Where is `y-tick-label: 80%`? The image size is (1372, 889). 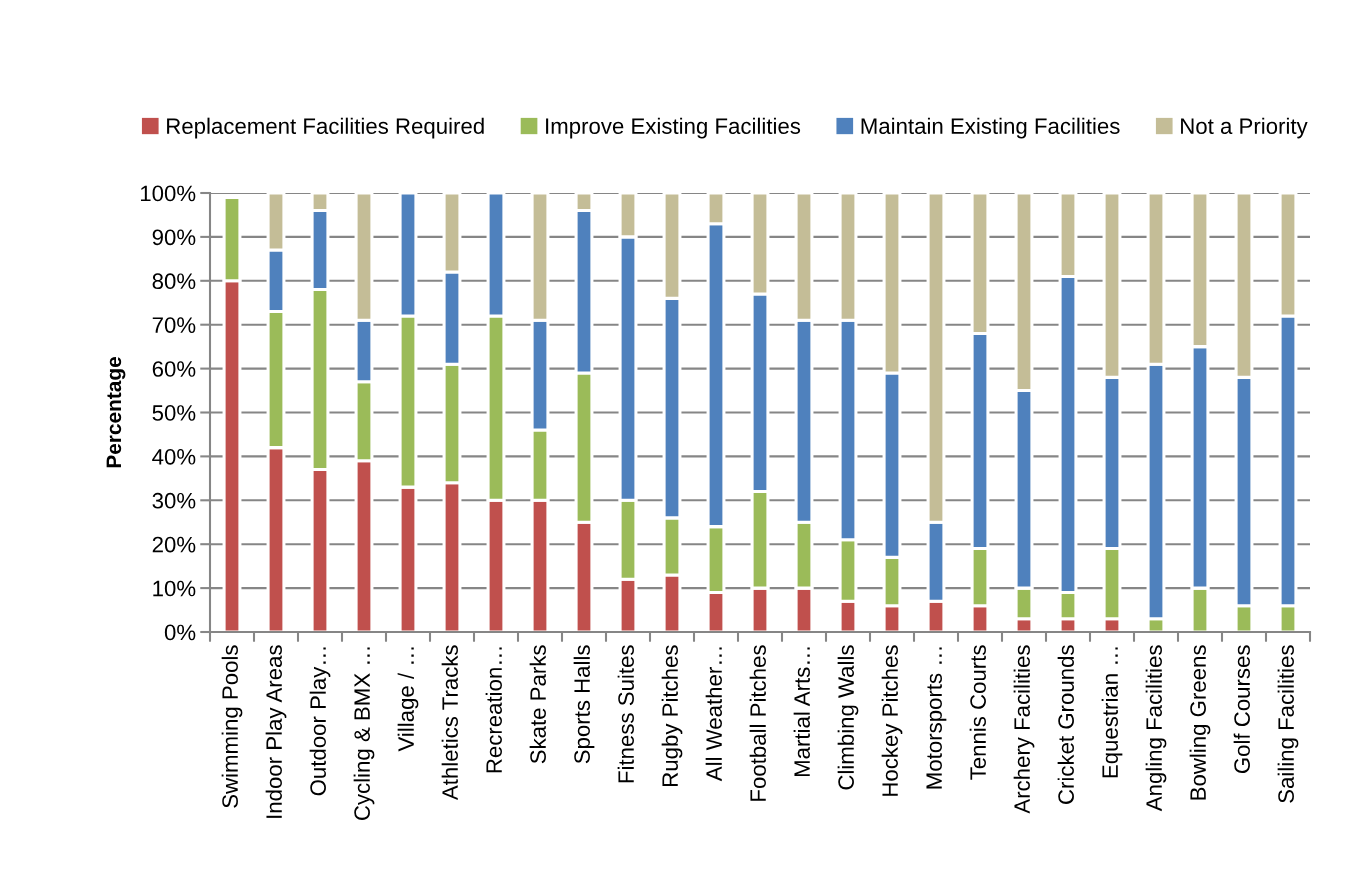
y-tick-label: 80% is located at coordinates (174, 281).